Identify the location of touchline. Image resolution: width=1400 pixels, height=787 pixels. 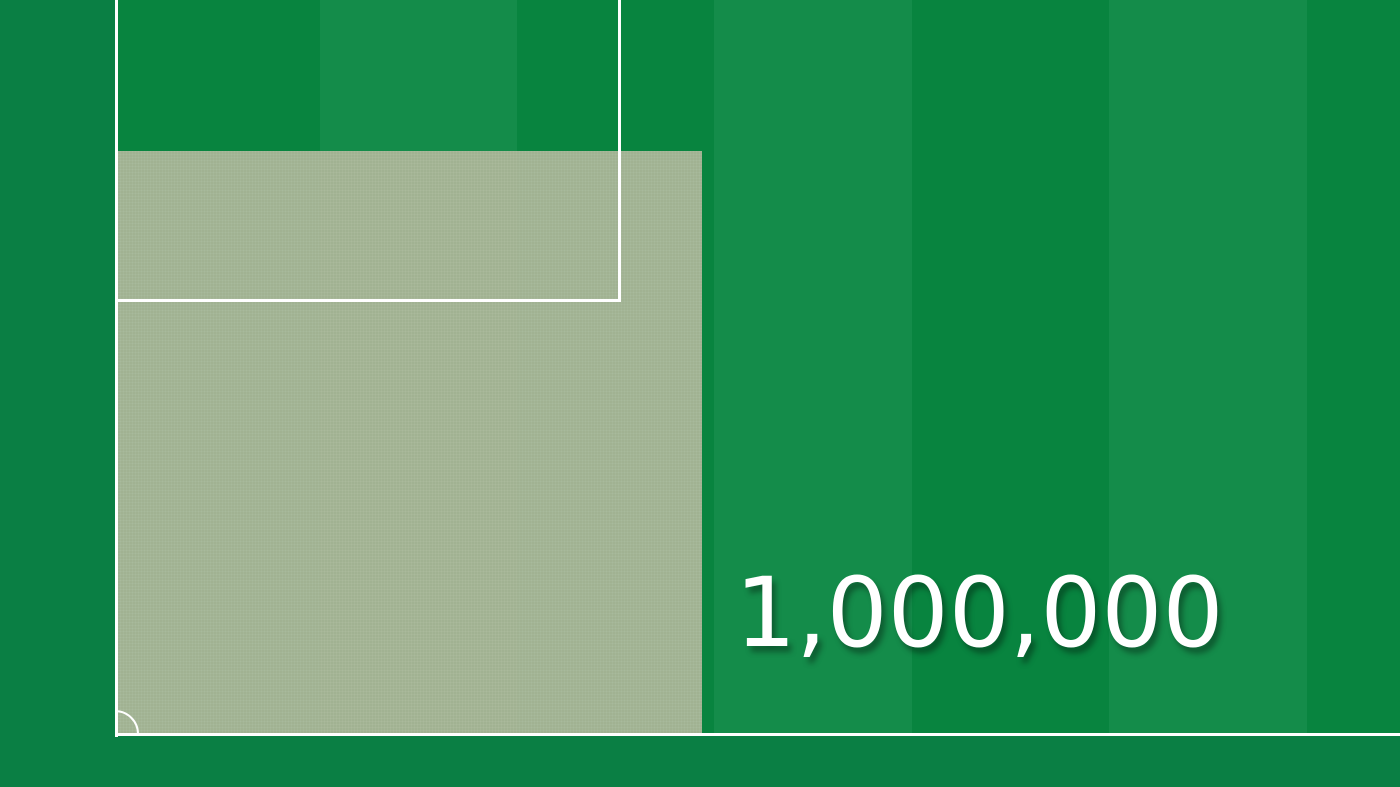
(116, 368).